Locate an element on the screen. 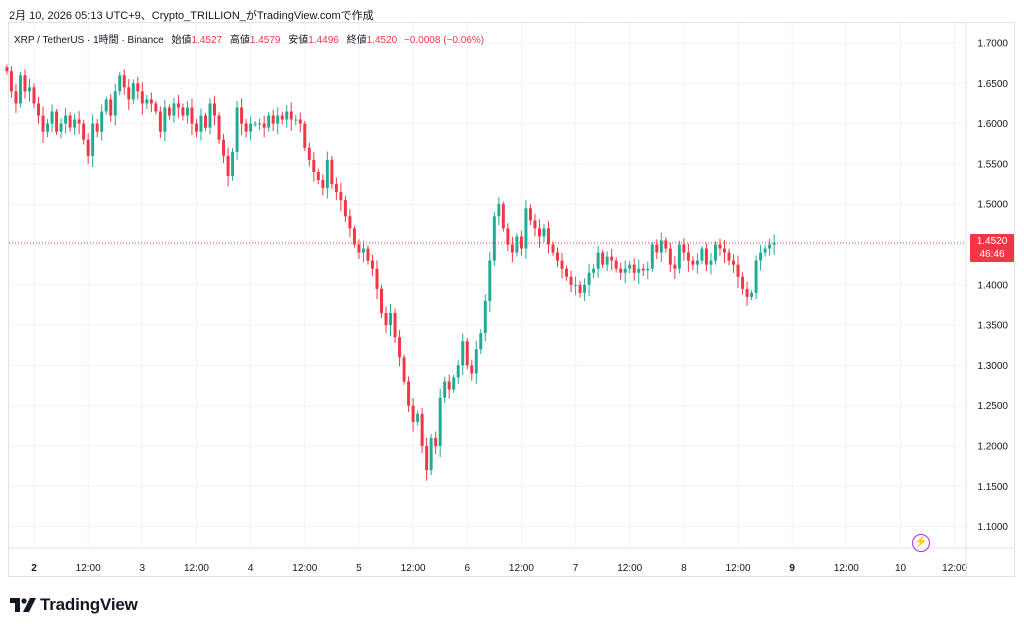 The height and width of the screenshot is (630, 1024). change-value: −0.0008 (−0.06%) is located at coordinates (444, 40).